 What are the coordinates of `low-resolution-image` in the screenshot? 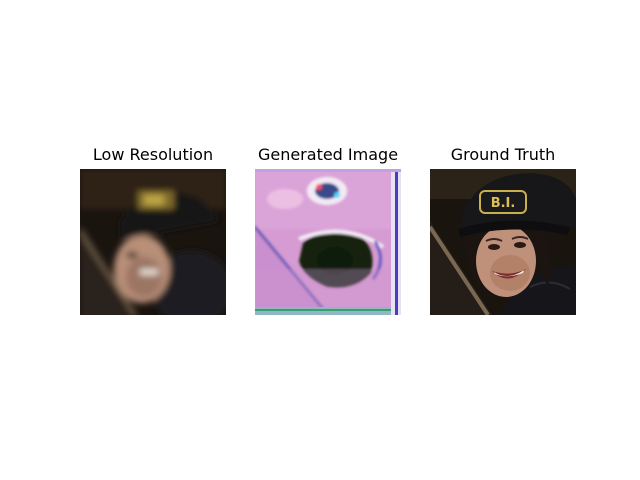 It's located at (153, 242).